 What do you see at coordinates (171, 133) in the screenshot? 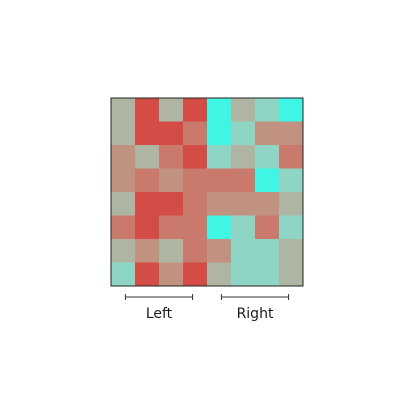
I see `heatmap-cell-r1-c2` at bounding box center [171, 133].